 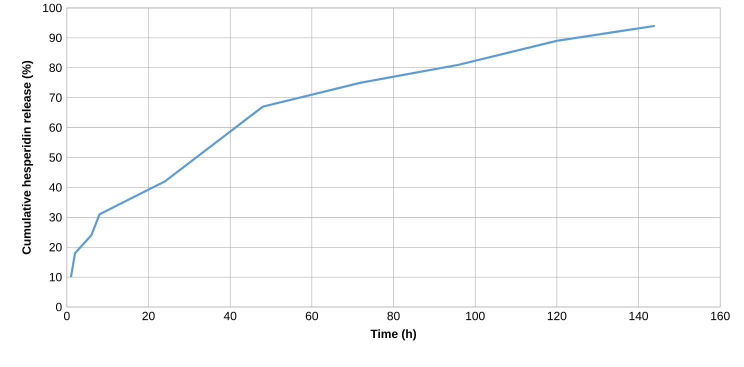 I want to click on y-tick-label: 30, so click(x=55, y=217).